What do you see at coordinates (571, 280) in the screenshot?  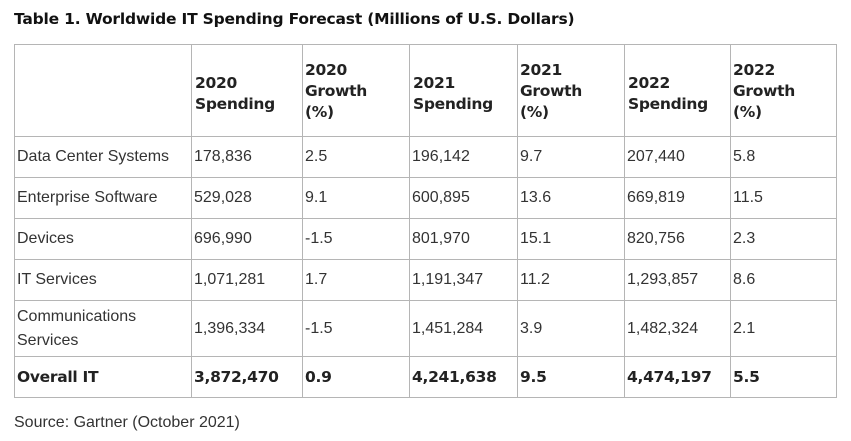 I see `growth-2021-cell: 11.2` at bounding box center [571, 280].